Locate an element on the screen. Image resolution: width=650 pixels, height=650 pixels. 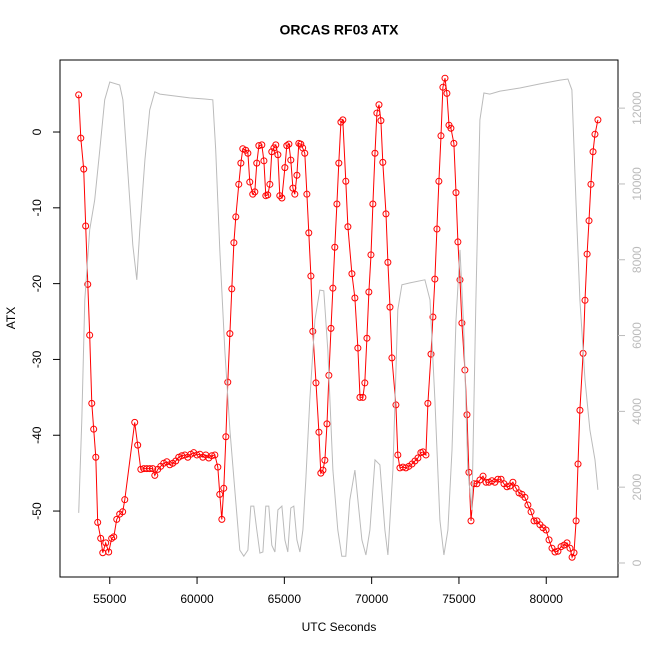
y-tick-label: 0 is located at coordinates (37, 131).